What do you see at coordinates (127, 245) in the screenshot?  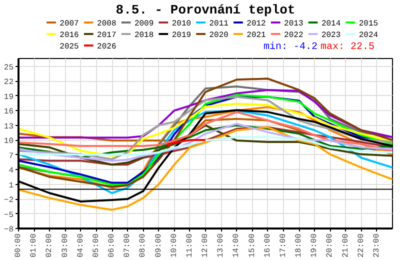 I see `x-tick-label: 07:00` at bounding box center [127, 245].